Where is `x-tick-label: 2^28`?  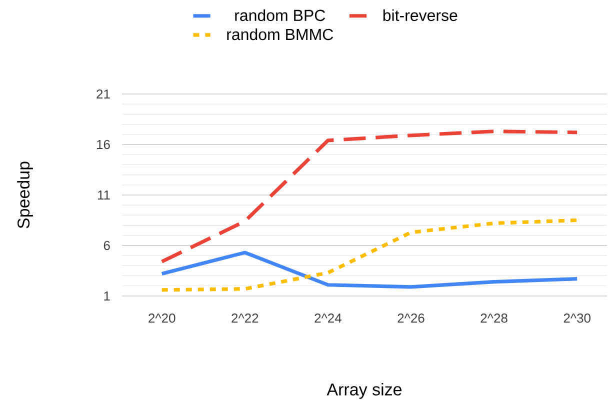 x-tick-label: 2^28 is located at coordinates (494, 318).